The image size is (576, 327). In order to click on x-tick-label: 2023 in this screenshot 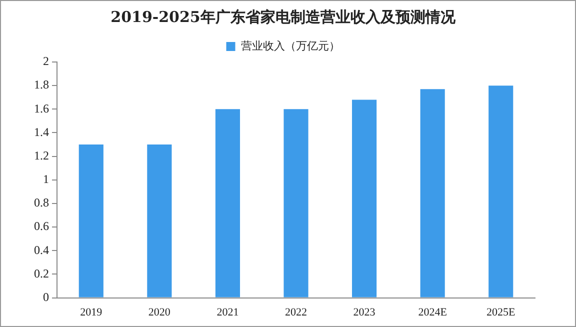, I will do `click(364, 312)`.